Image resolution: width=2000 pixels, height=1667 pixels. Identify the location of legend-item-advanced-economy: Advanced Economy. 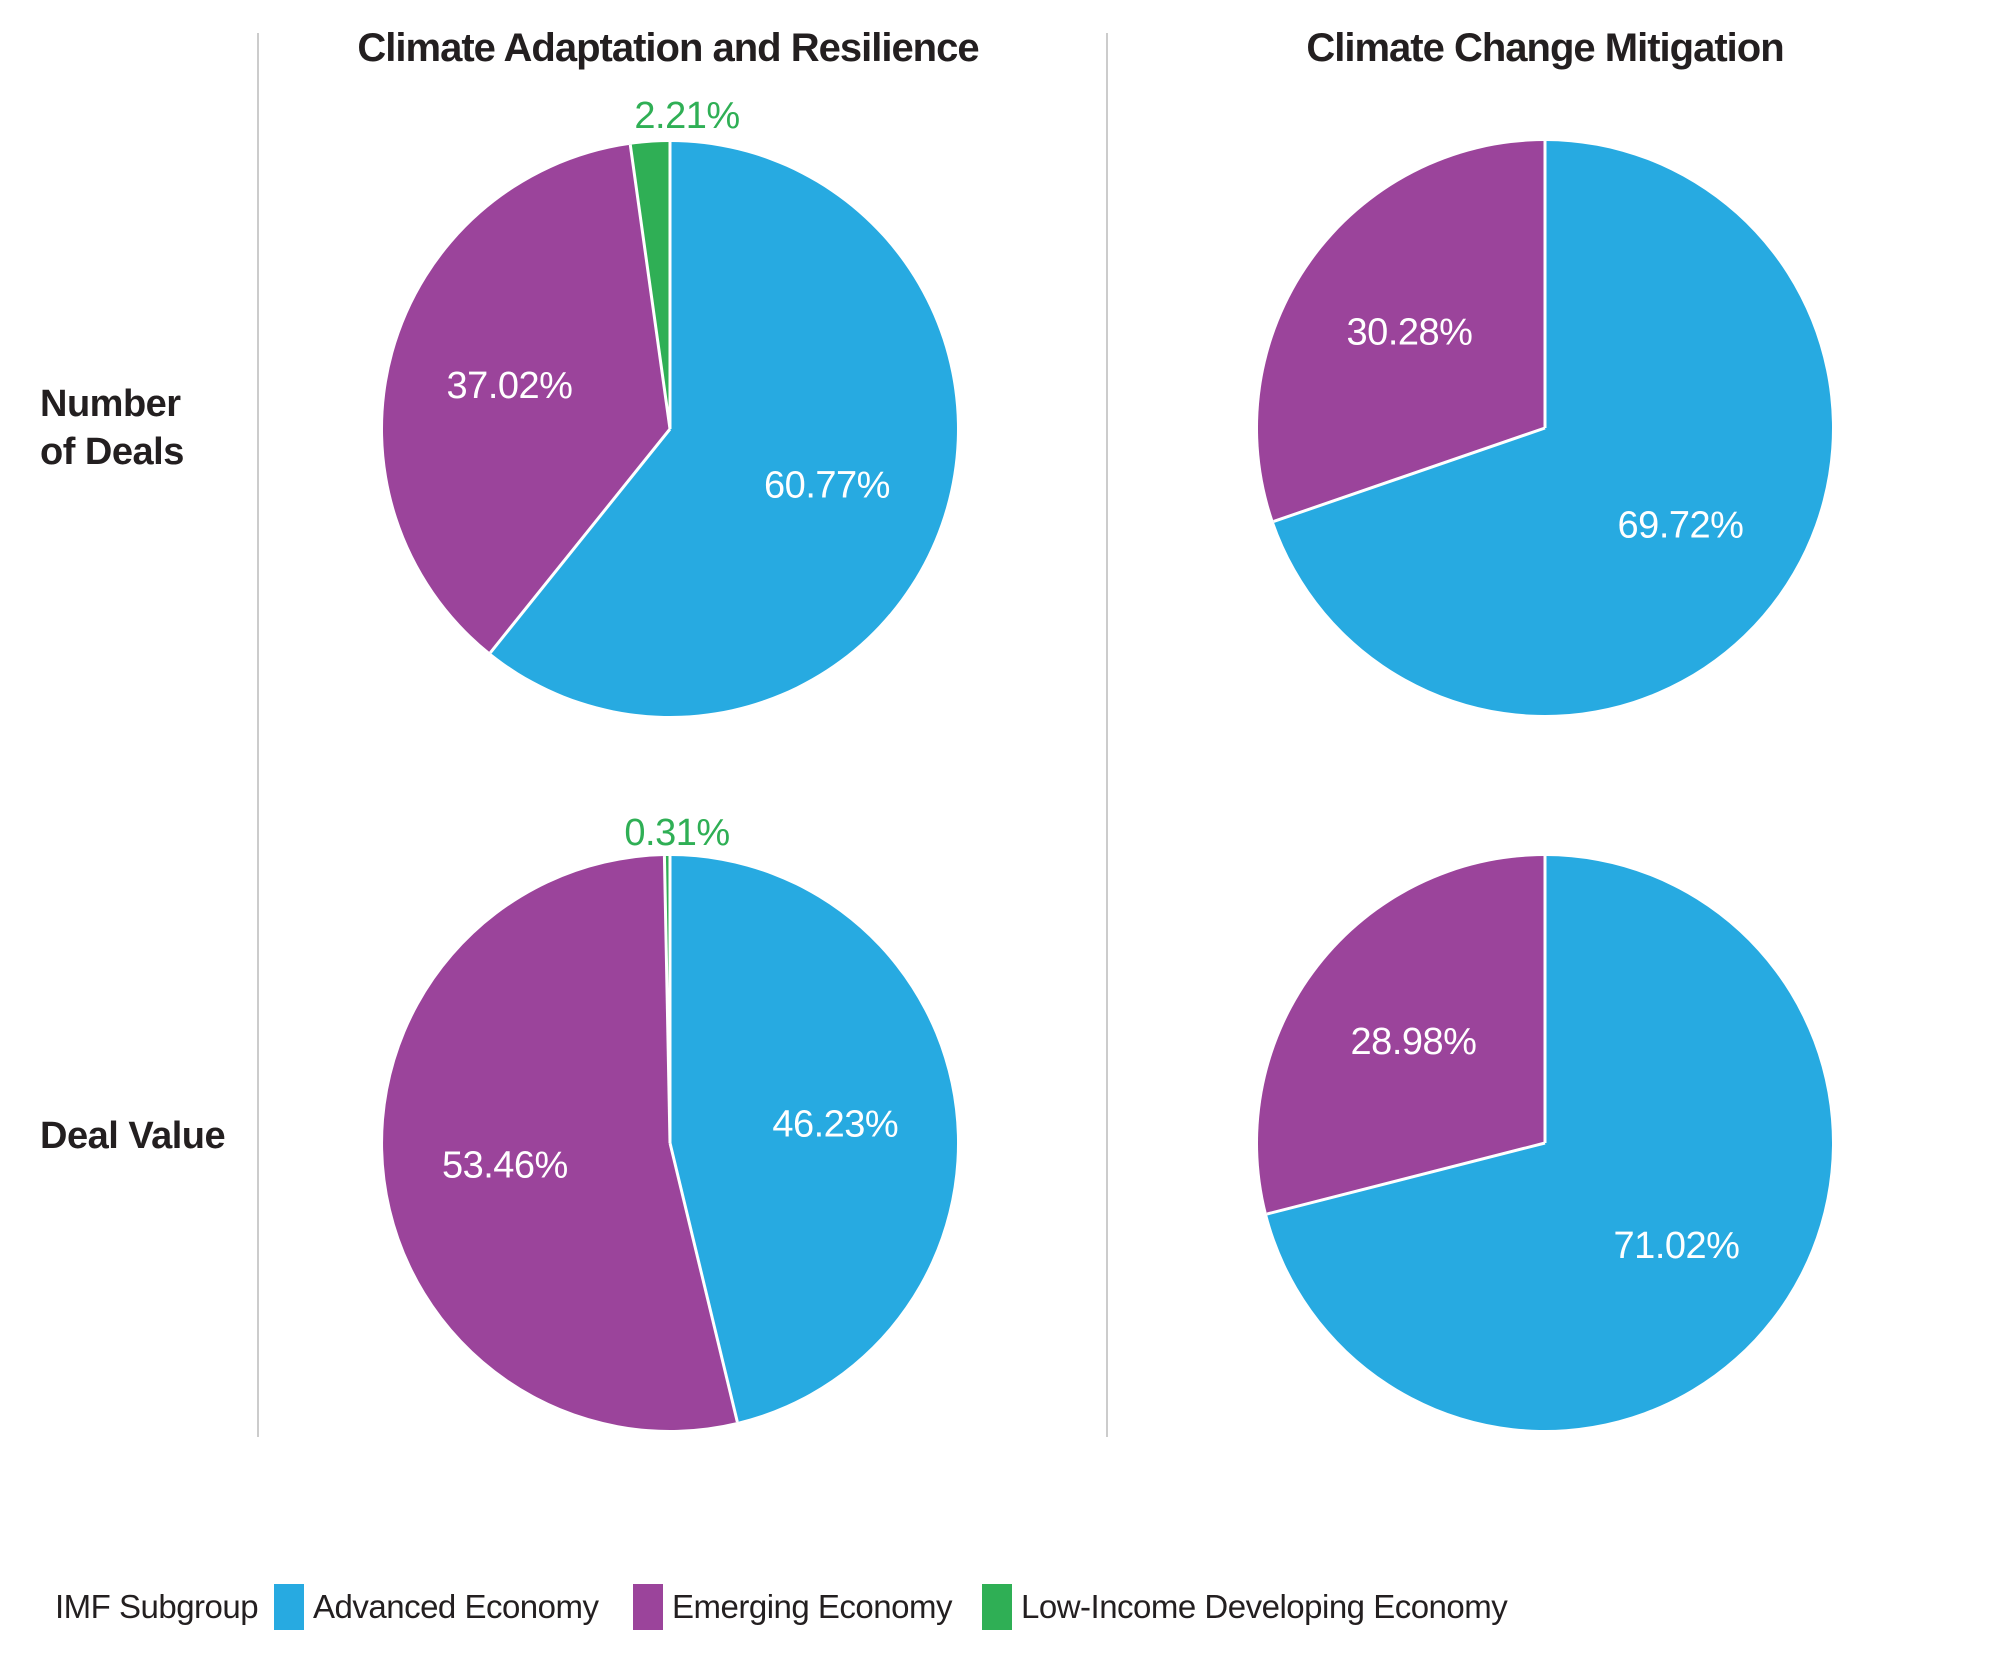
(436, 1607).